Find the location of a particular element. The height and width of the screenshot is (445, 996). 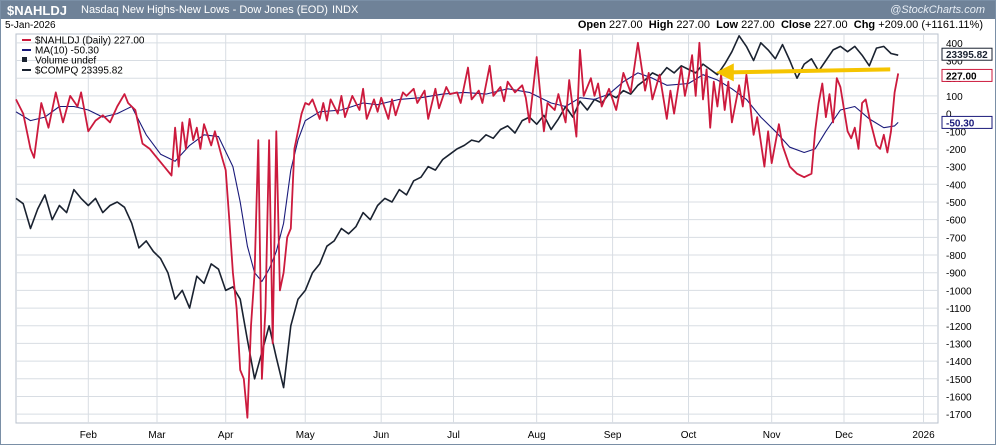

y-tick-label: -200 is located at coordinates (956, 150).